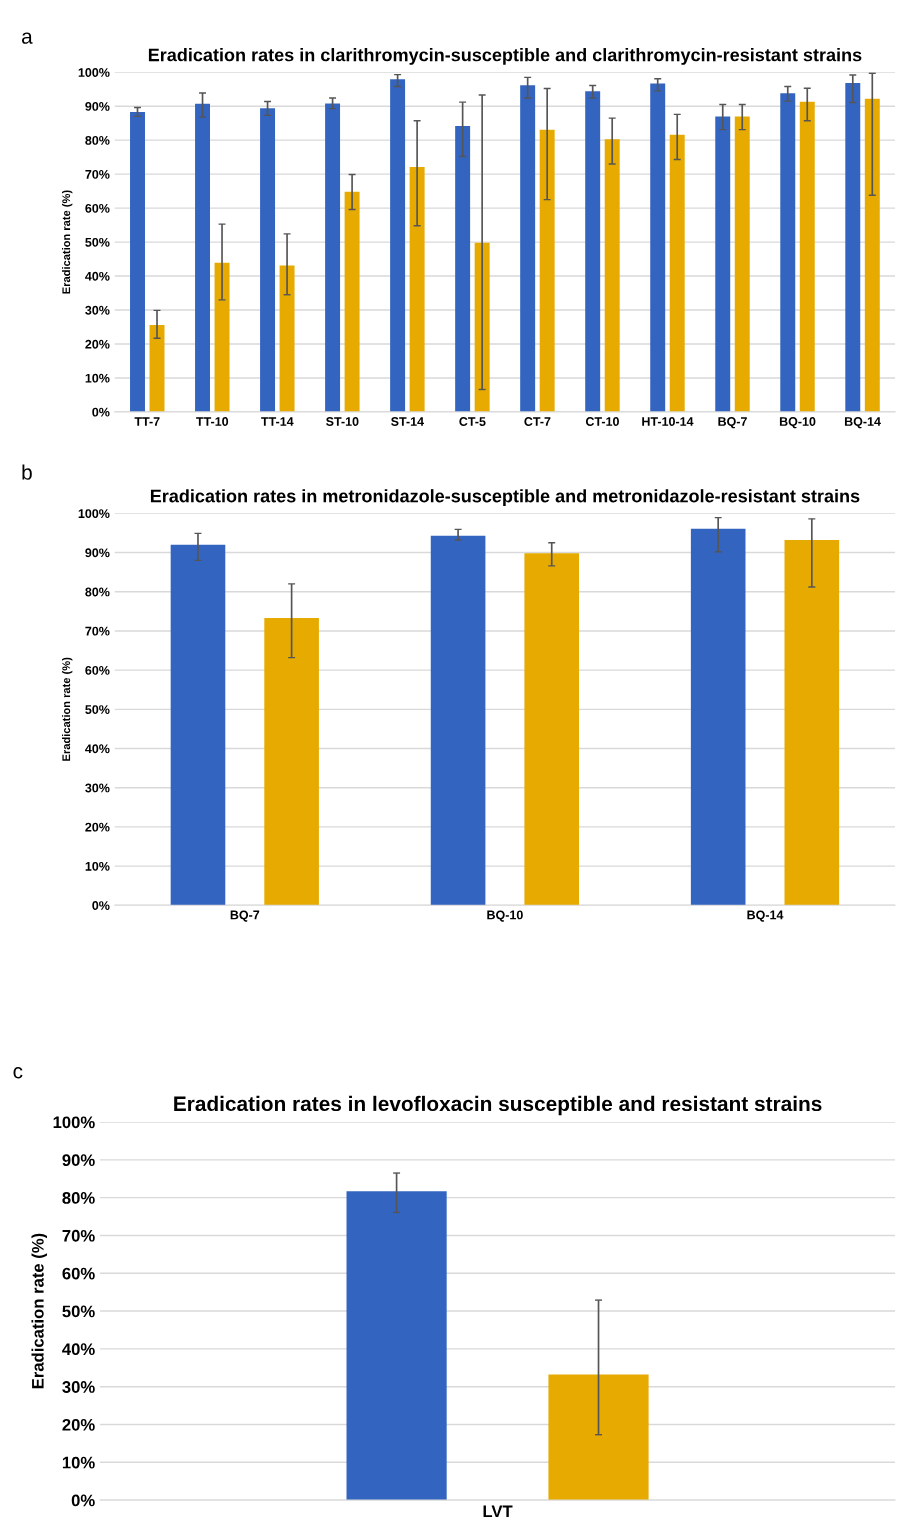 This screenshot has height=1537, width=918. Describe the element at coordinates (498, 1511) in the screenshot. I see `x-tick-label: LVT` at that location.